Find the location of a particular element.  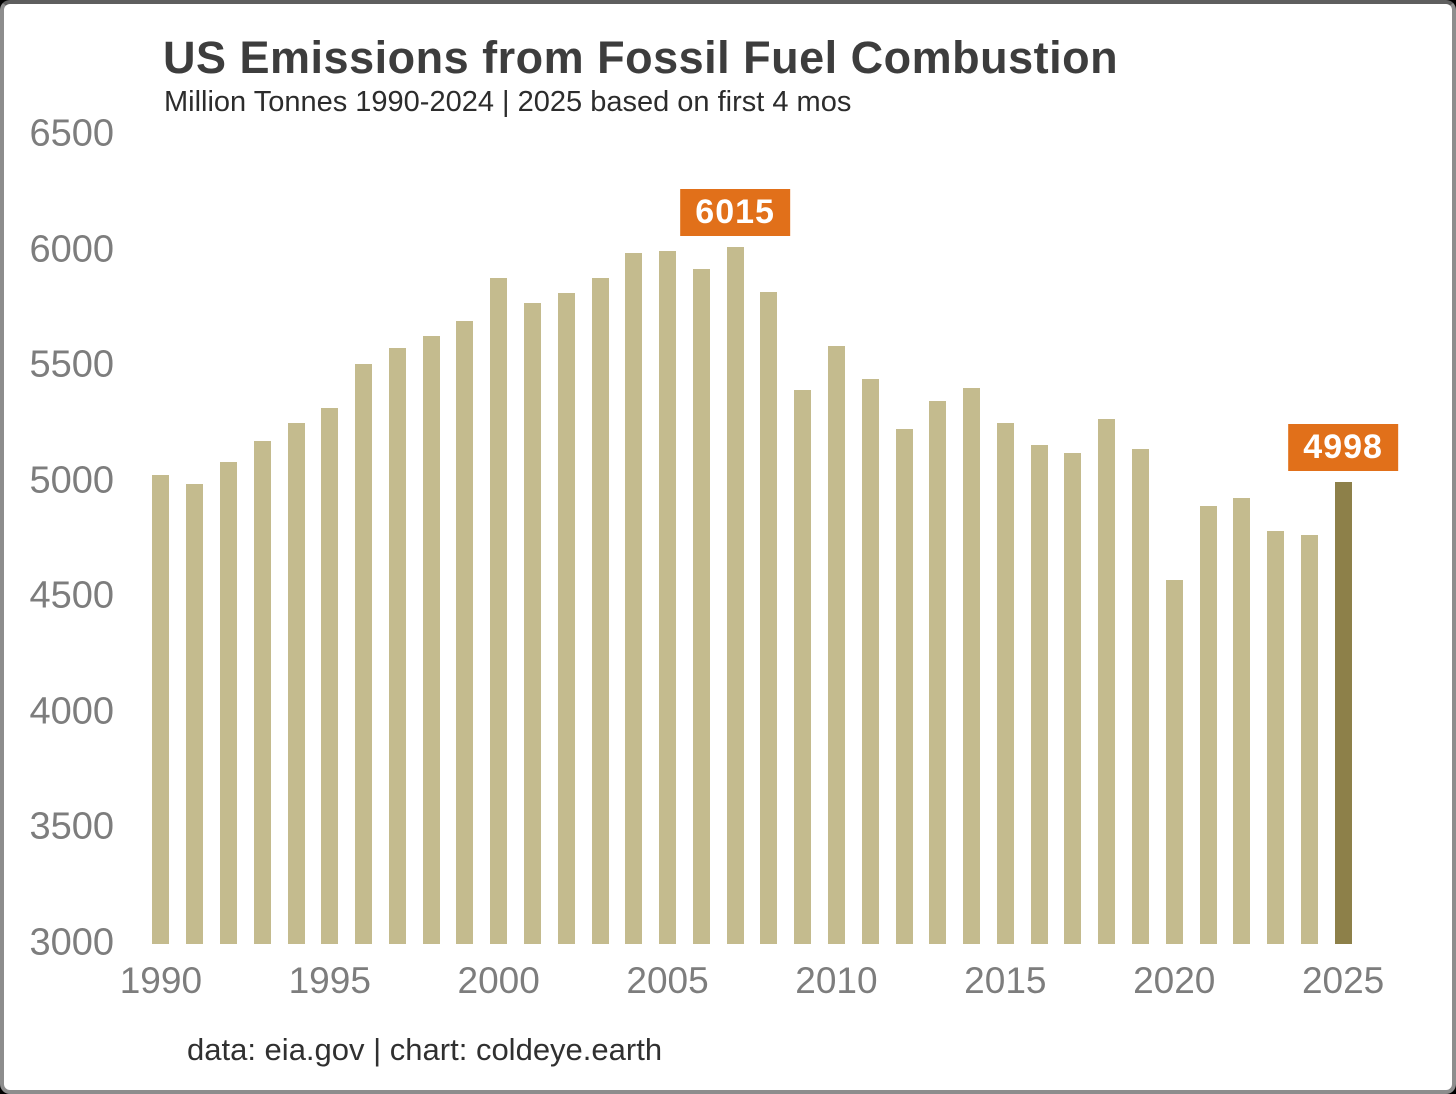

x-tick-label: 2000 is located at coordinates (498, 980).